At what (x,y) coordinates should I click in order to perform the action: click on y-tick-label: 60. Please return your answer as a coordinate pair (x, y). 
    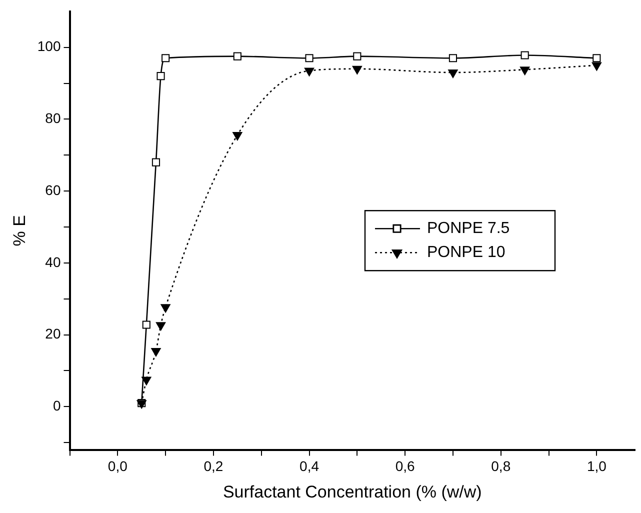
    Looking at the image, I should click on (53, 190).